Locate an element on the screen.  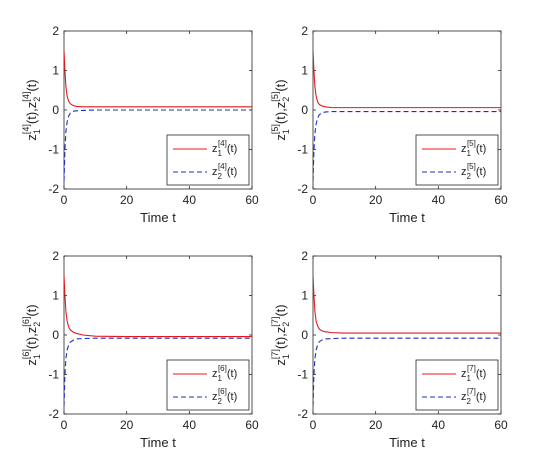
legend-label-2: z2[6](t) is located at coordinates (224, 396).